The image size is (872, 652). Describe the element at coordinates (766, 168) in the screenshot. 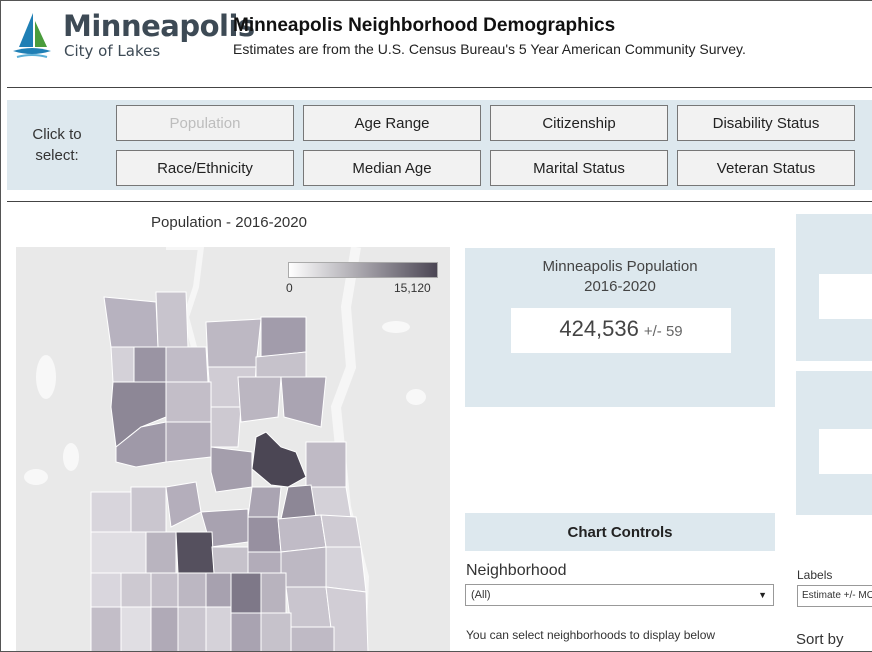

I see `topic-button-veteran-status: Veteran Status` at that location.